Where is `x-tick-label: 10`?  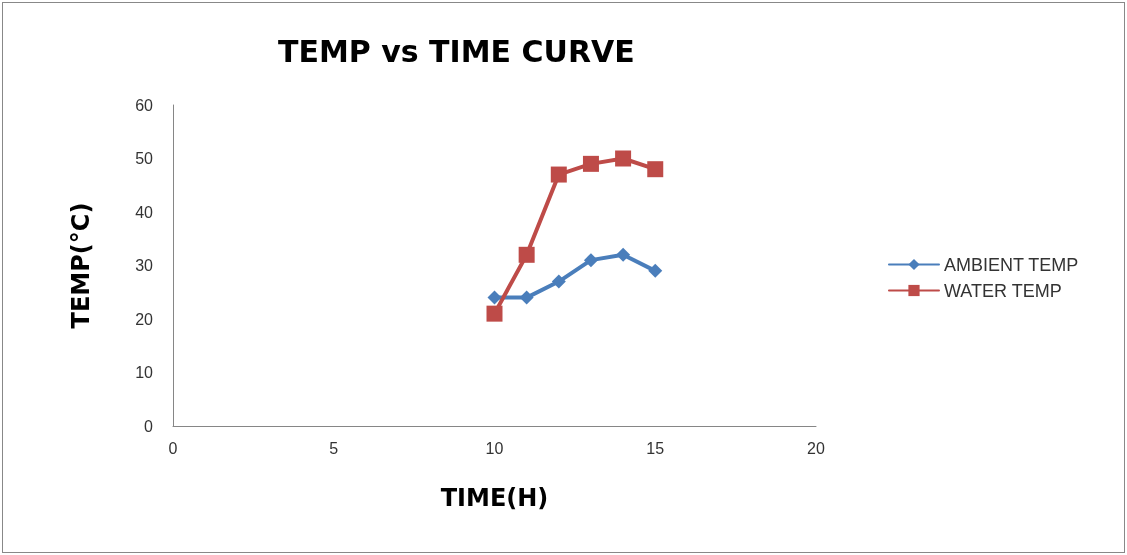
x-tick-label: 10 is located at coordinates (494, 448).